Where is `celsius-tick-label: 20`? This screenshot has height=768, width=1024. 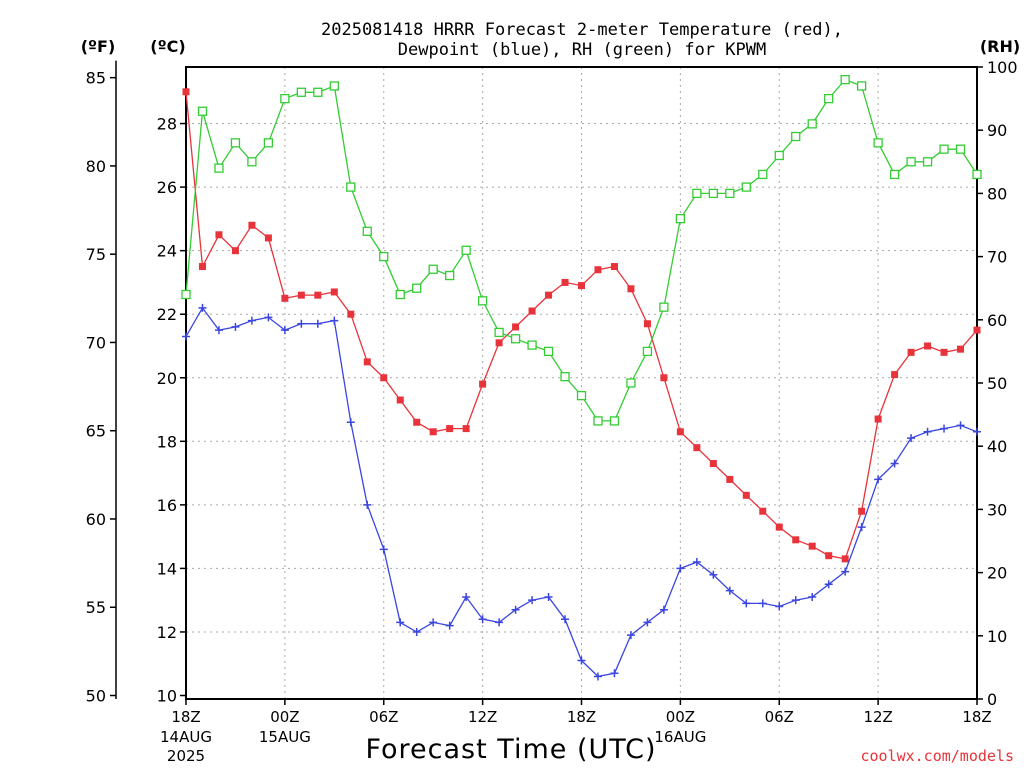 celsius-tick-label: 20 is located at coordinates (167, 378).